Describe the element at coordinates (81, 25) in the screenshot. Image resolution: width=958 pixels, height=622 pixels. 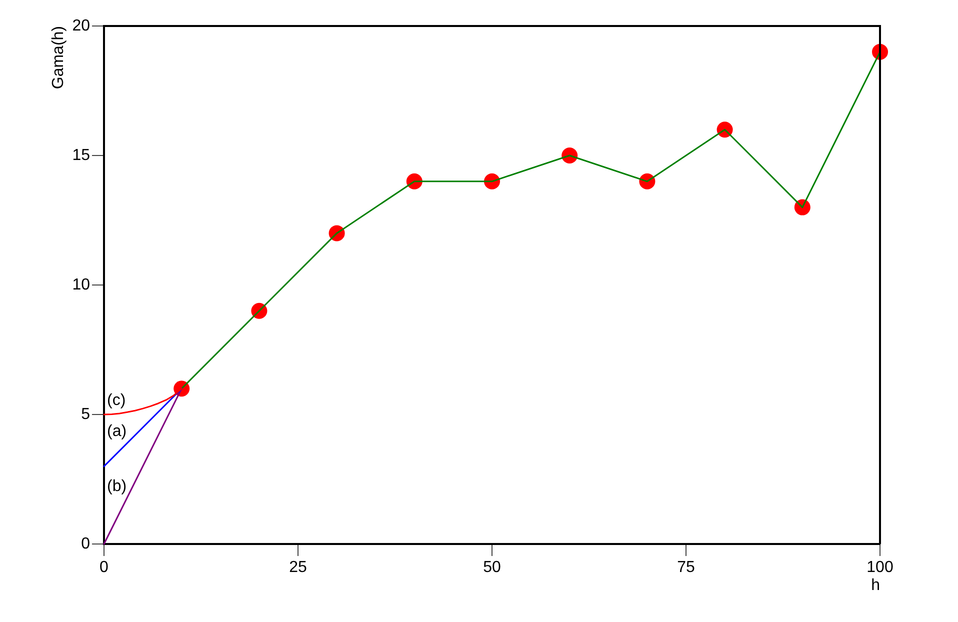
I see `y-tick-label: 20` at that location.